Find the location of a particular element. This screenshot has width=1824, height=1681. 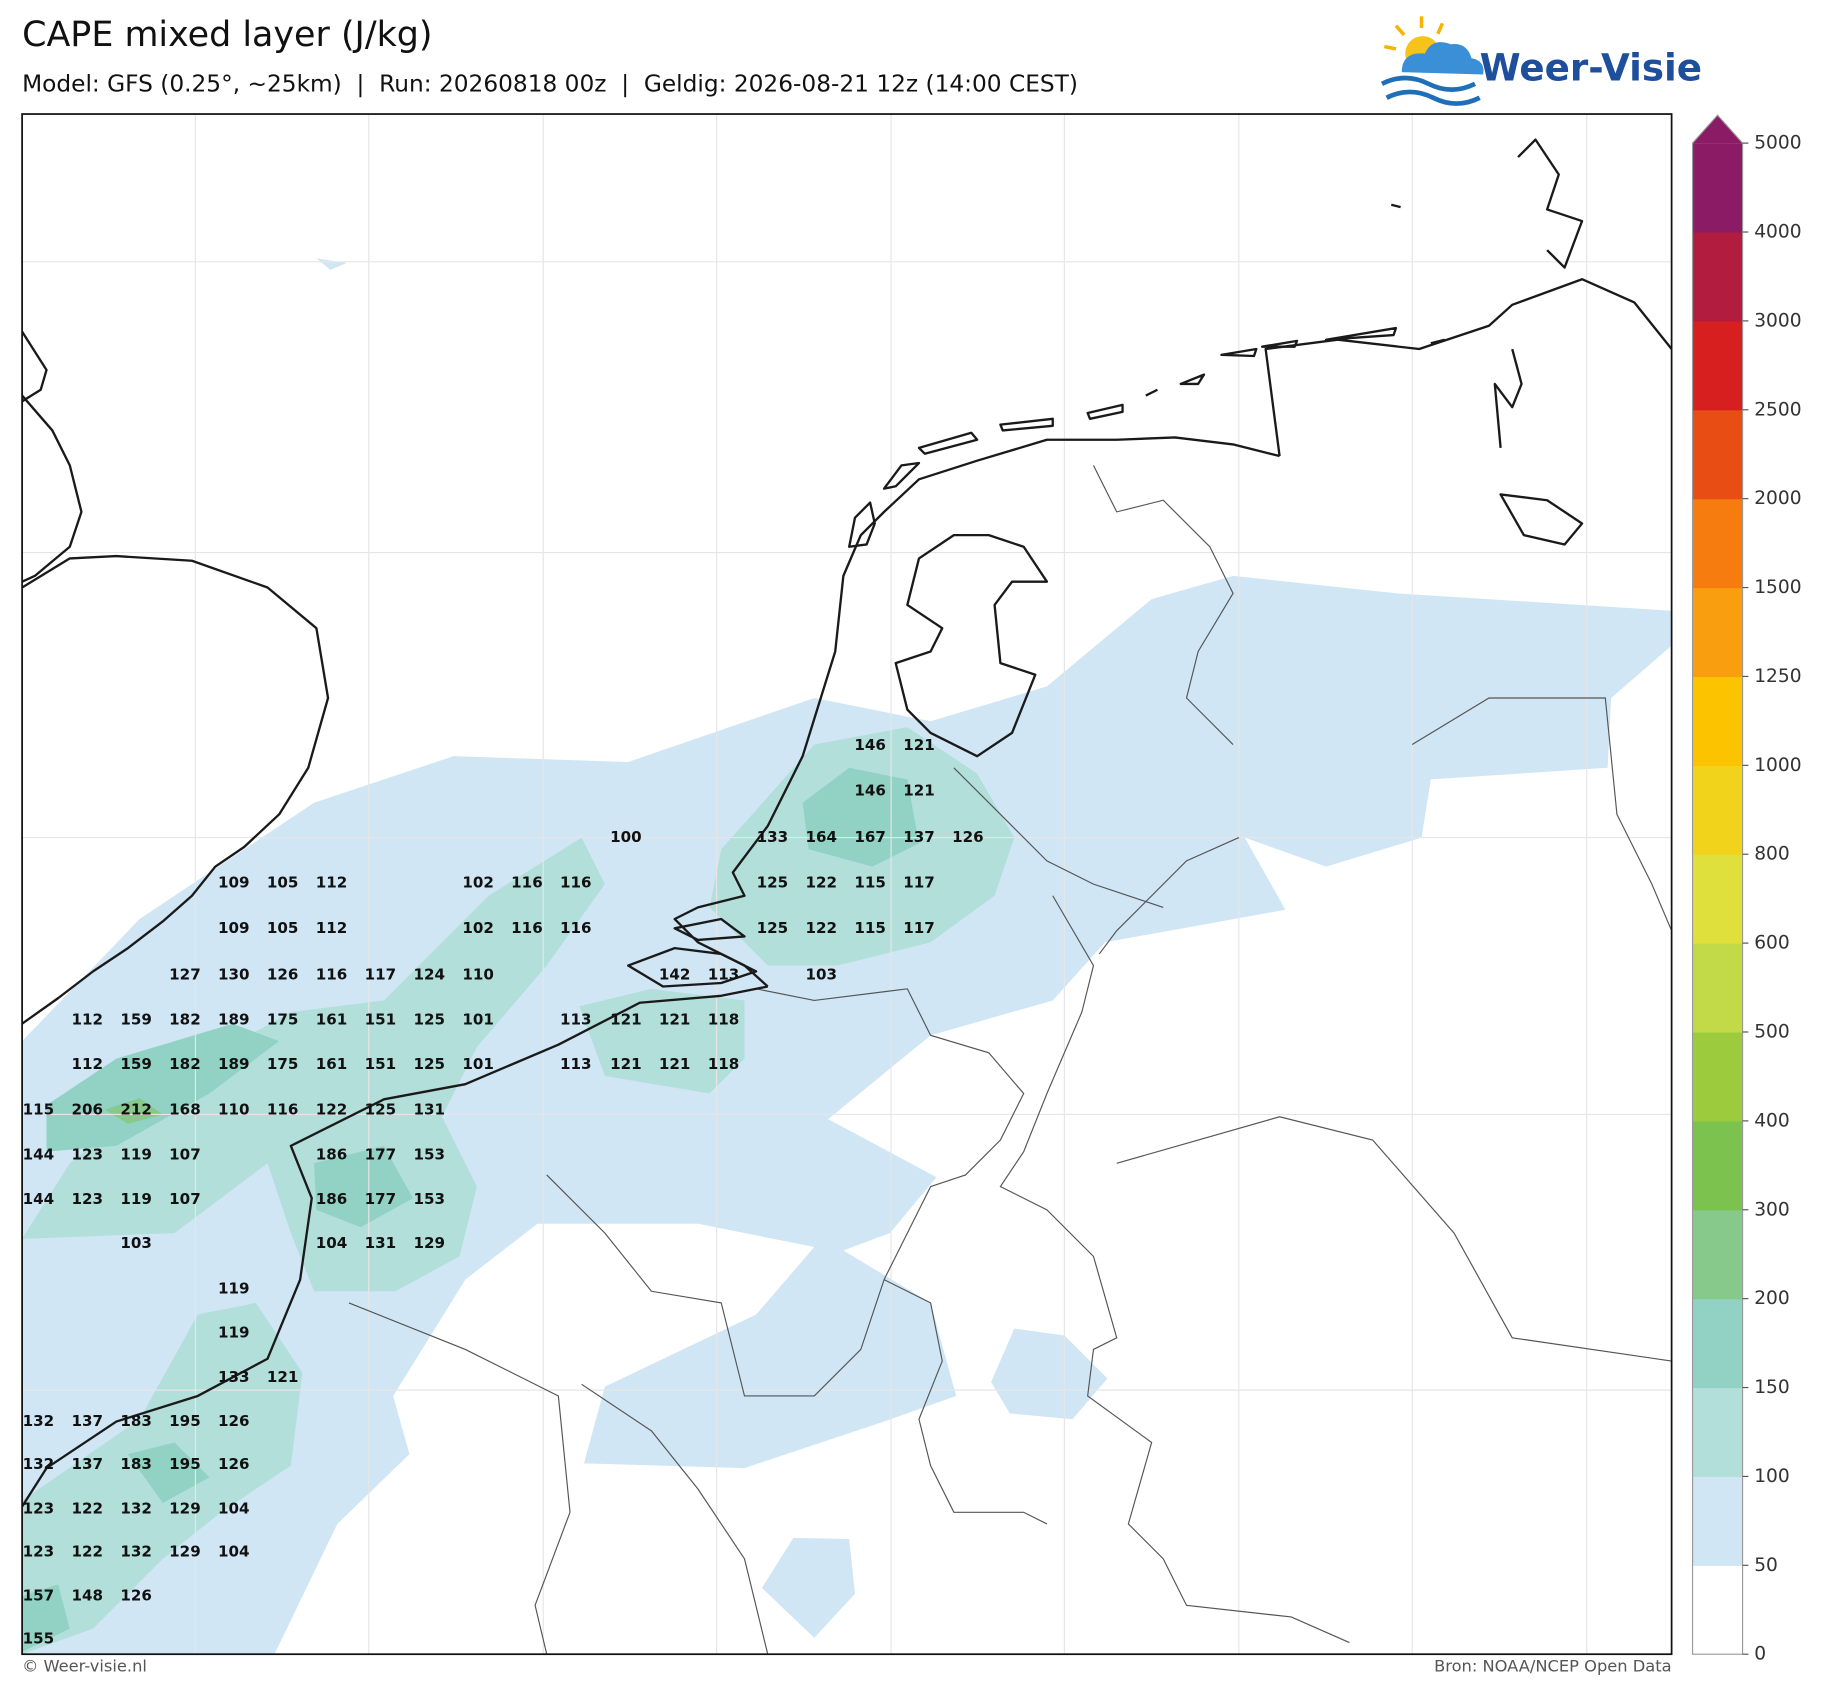

colorbar-tick-label: 1250 is located at coordinates (1777, 676).